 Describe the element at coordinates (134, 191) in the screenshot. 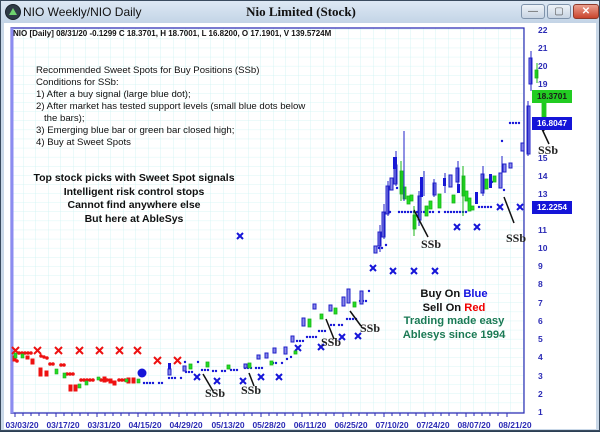

I see `promo-line: Intelligent risk control stops` at that location.